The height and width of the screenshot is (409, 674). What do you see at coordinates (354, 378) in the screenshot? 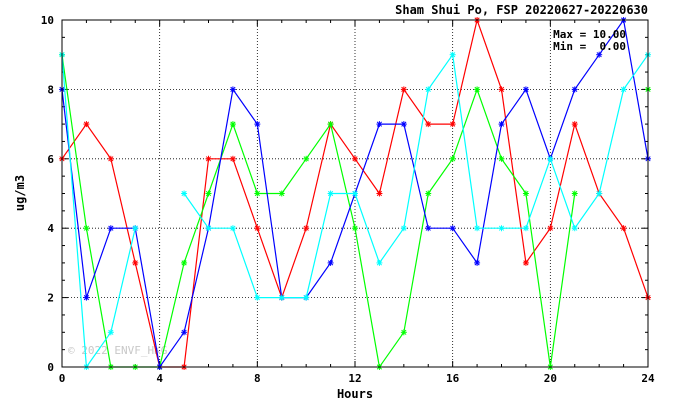
I see `x-tick-label: 12` at bounding box center [354, 378].